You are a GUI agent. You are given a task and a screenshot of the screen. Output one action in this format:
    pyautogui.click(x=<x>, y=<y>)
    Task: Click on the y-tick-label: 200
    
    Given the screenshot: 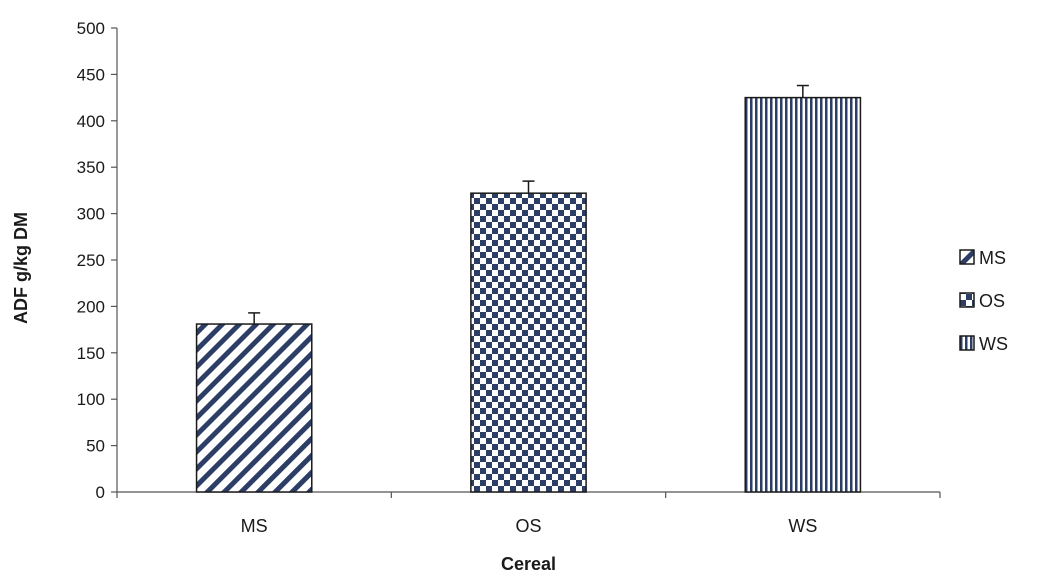 What is the action you would take?
    pyautogui.click(x=91, y=306)
    